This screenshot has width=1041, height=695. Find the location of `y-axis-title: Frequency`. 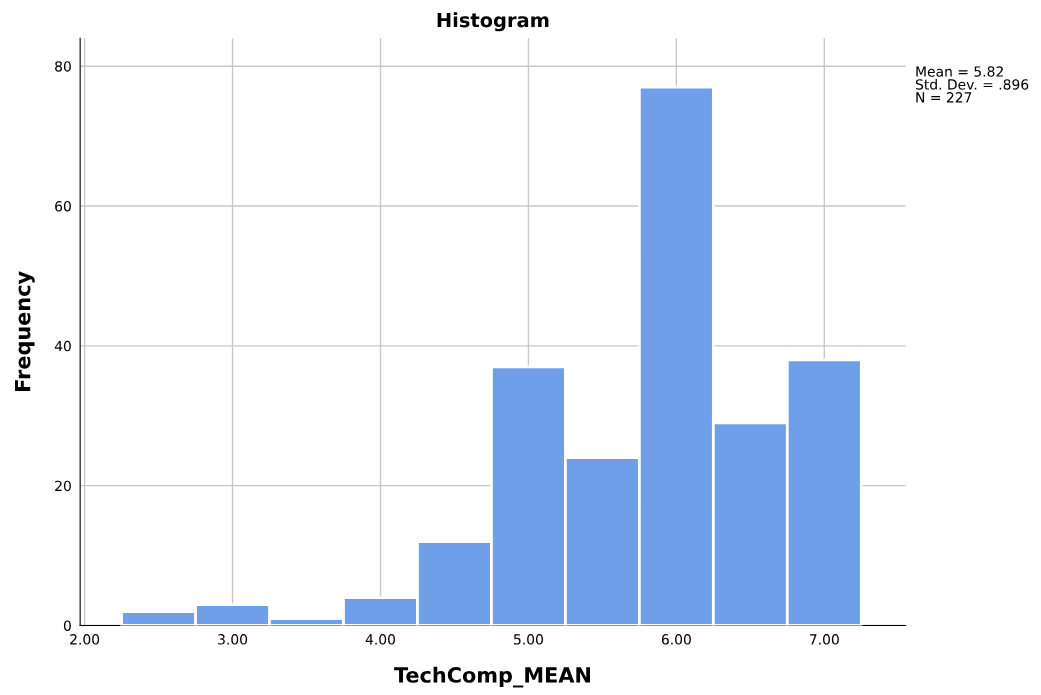

y-axis-title: Frequency is located at coordinates (25, 331).